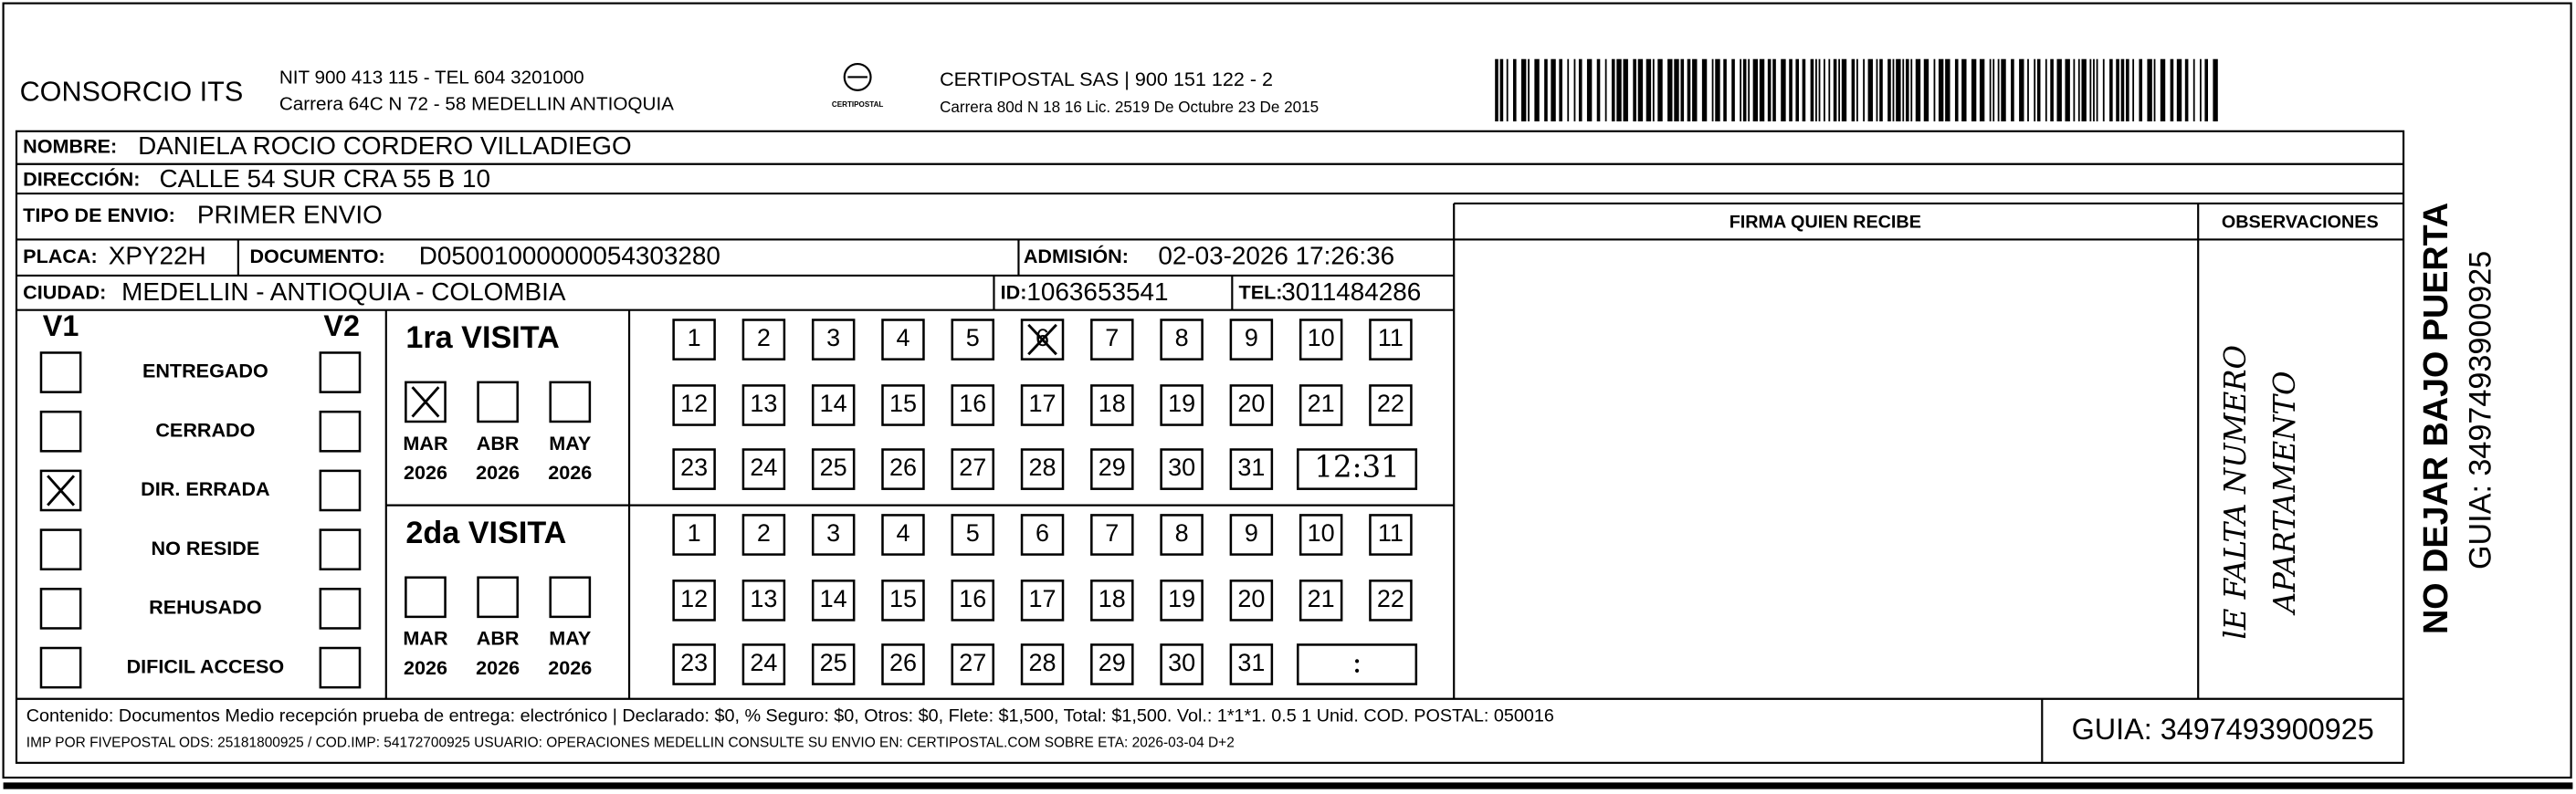 This screenshot has height=794, width=2576. Describe the element at coordinates (2436, 419) in the screenshot. I see `side-warning: NO DEJAR BAJO PUERTA` at that location.